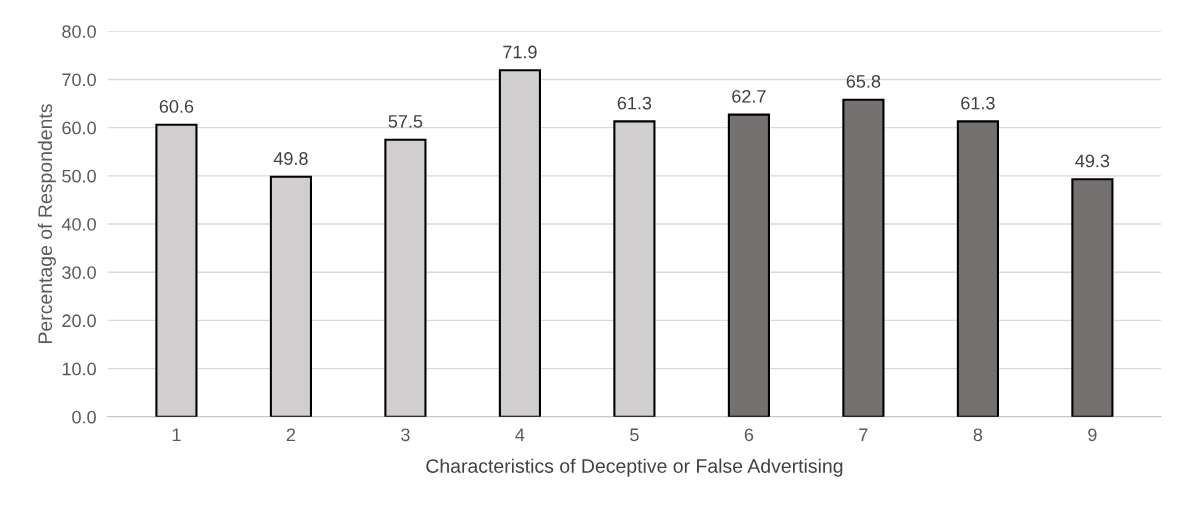  What do you see at coordinates (176, 434) in the screenshot?
I see `x-tick-label: 1` at bounding box center [176, 434].